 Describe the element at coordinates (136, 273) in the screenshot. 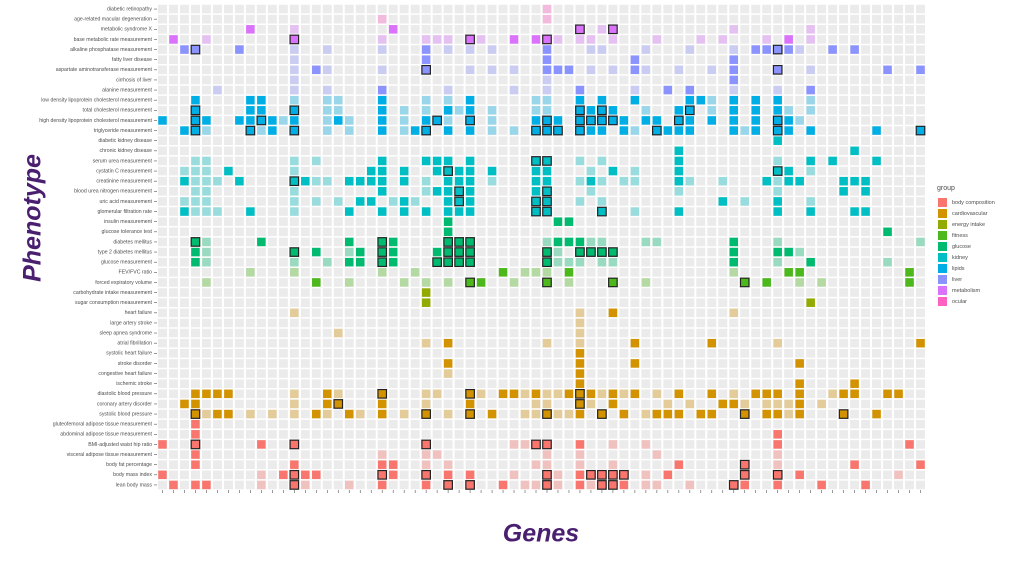

I see `y-tick-label: FEV/FVC ratio` at that location.